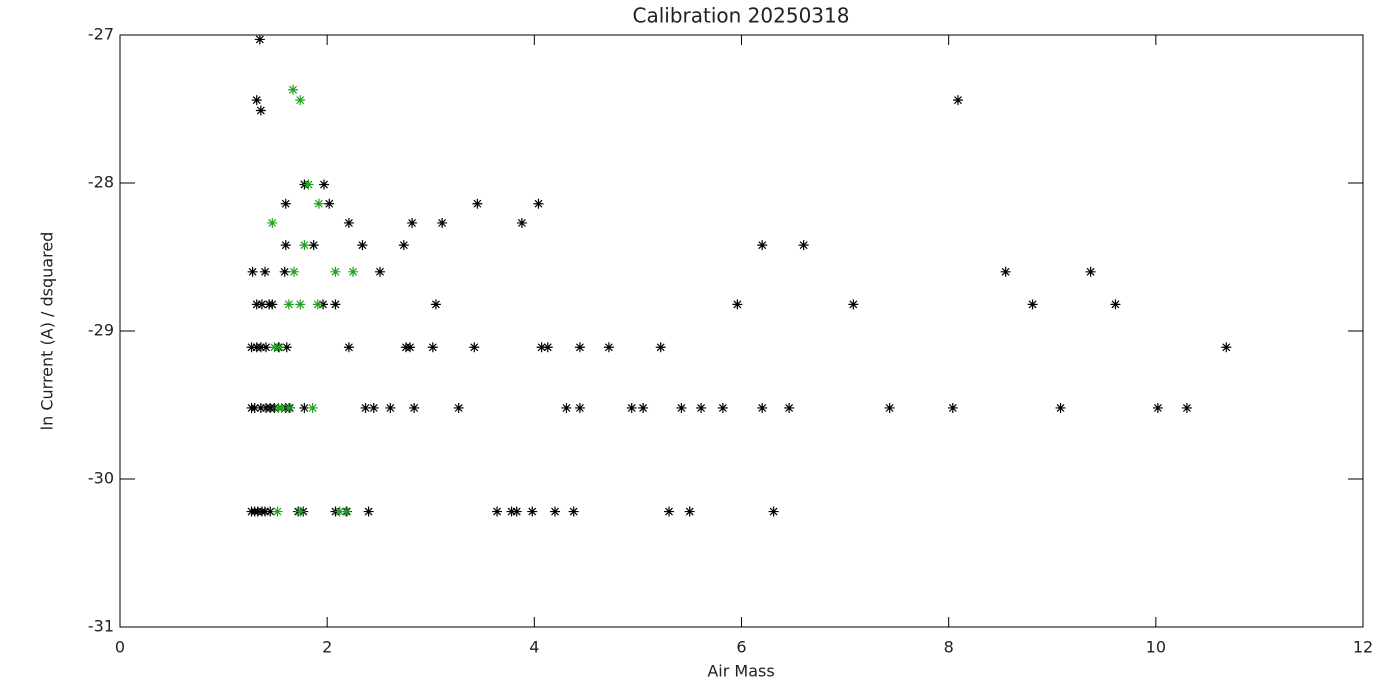 This screenshot has width=1400, height=700. What do you see at coordinates (741, 647) in the screenshot?
I see `x-tick-label: 6` at bounding box center [741, 647].